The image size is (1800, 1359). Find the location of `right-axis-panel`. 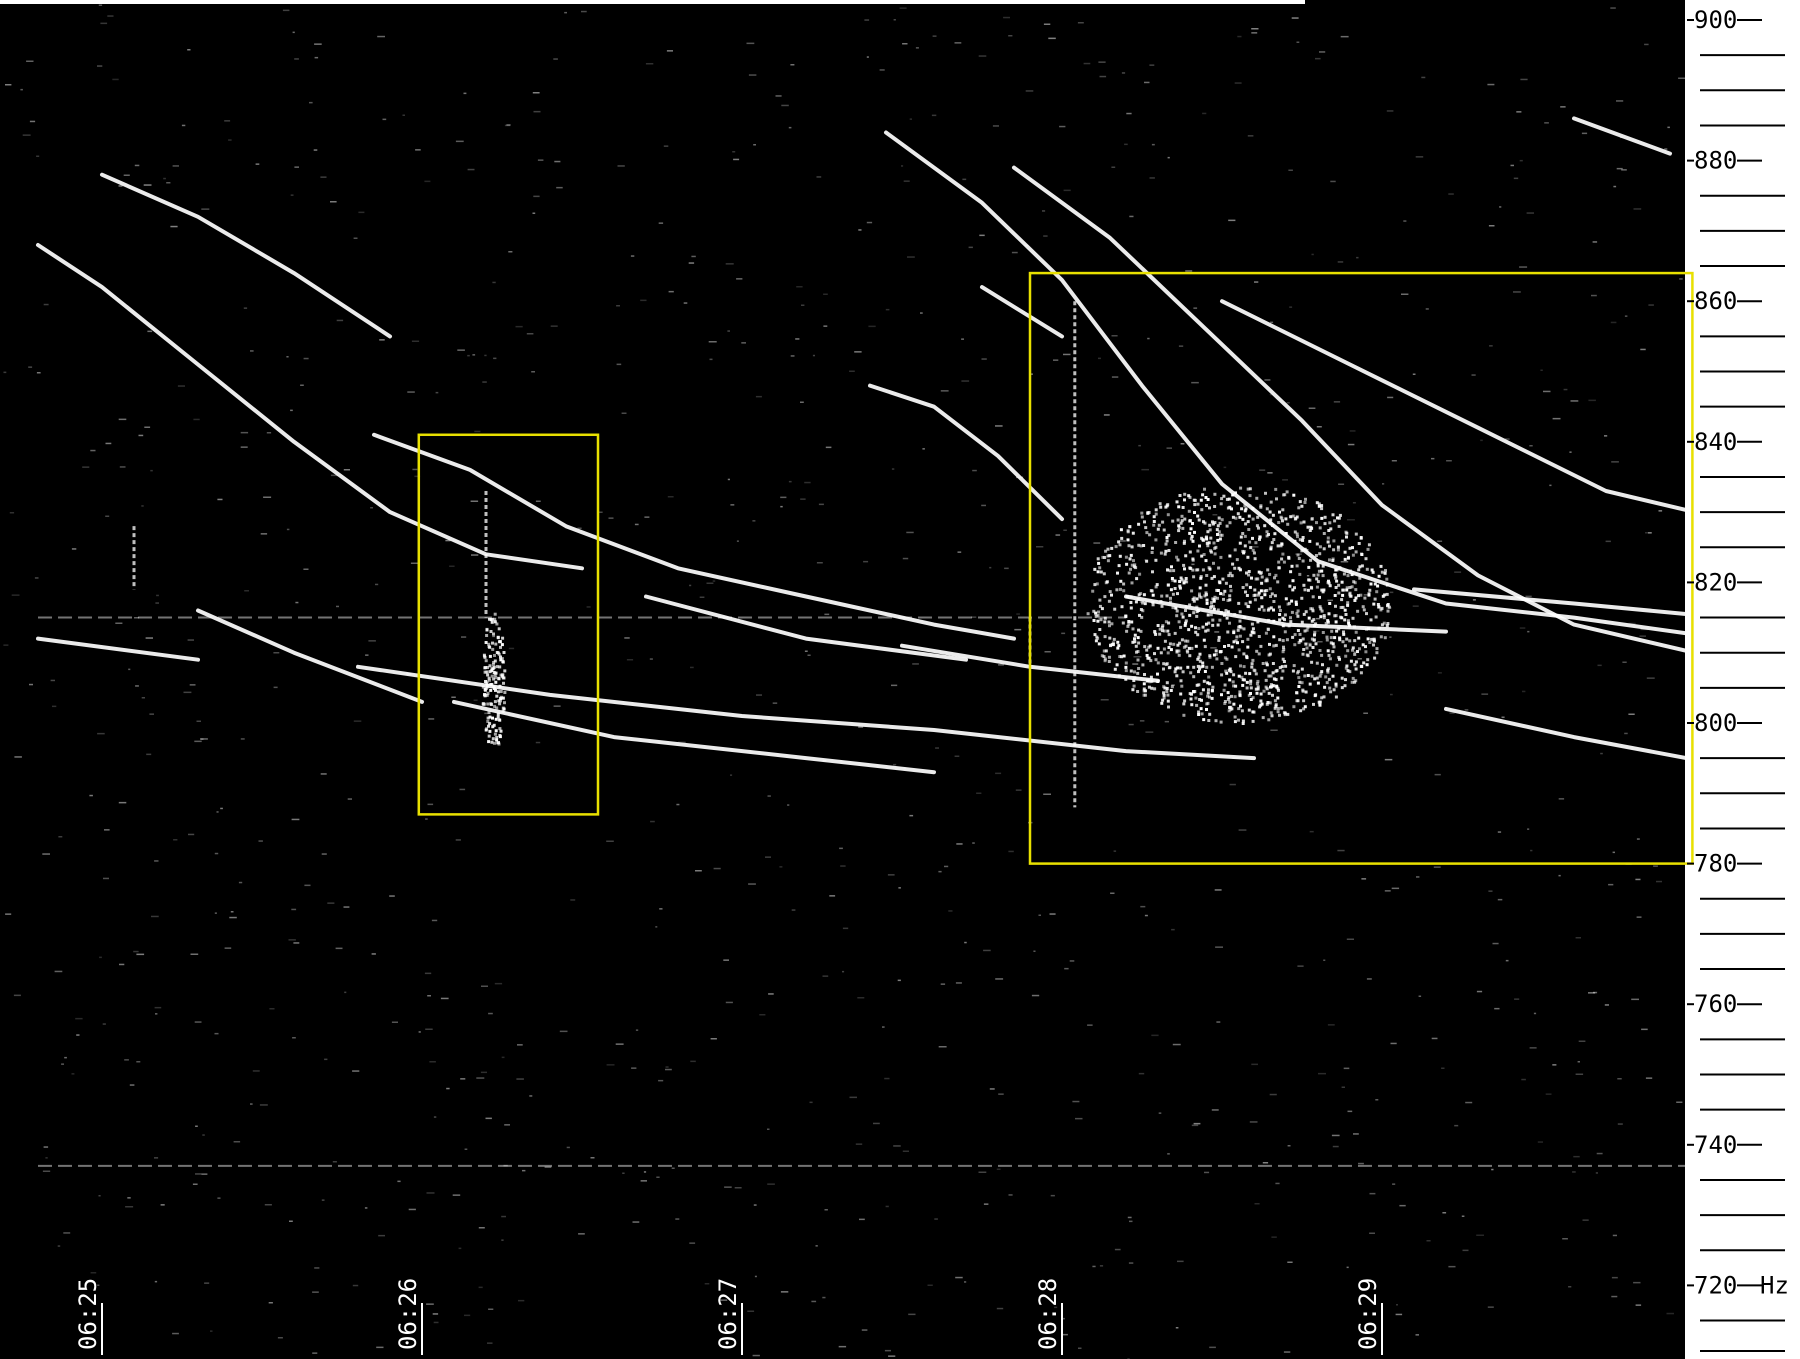

right-axis-panel is located at coordinates (1742, 679).